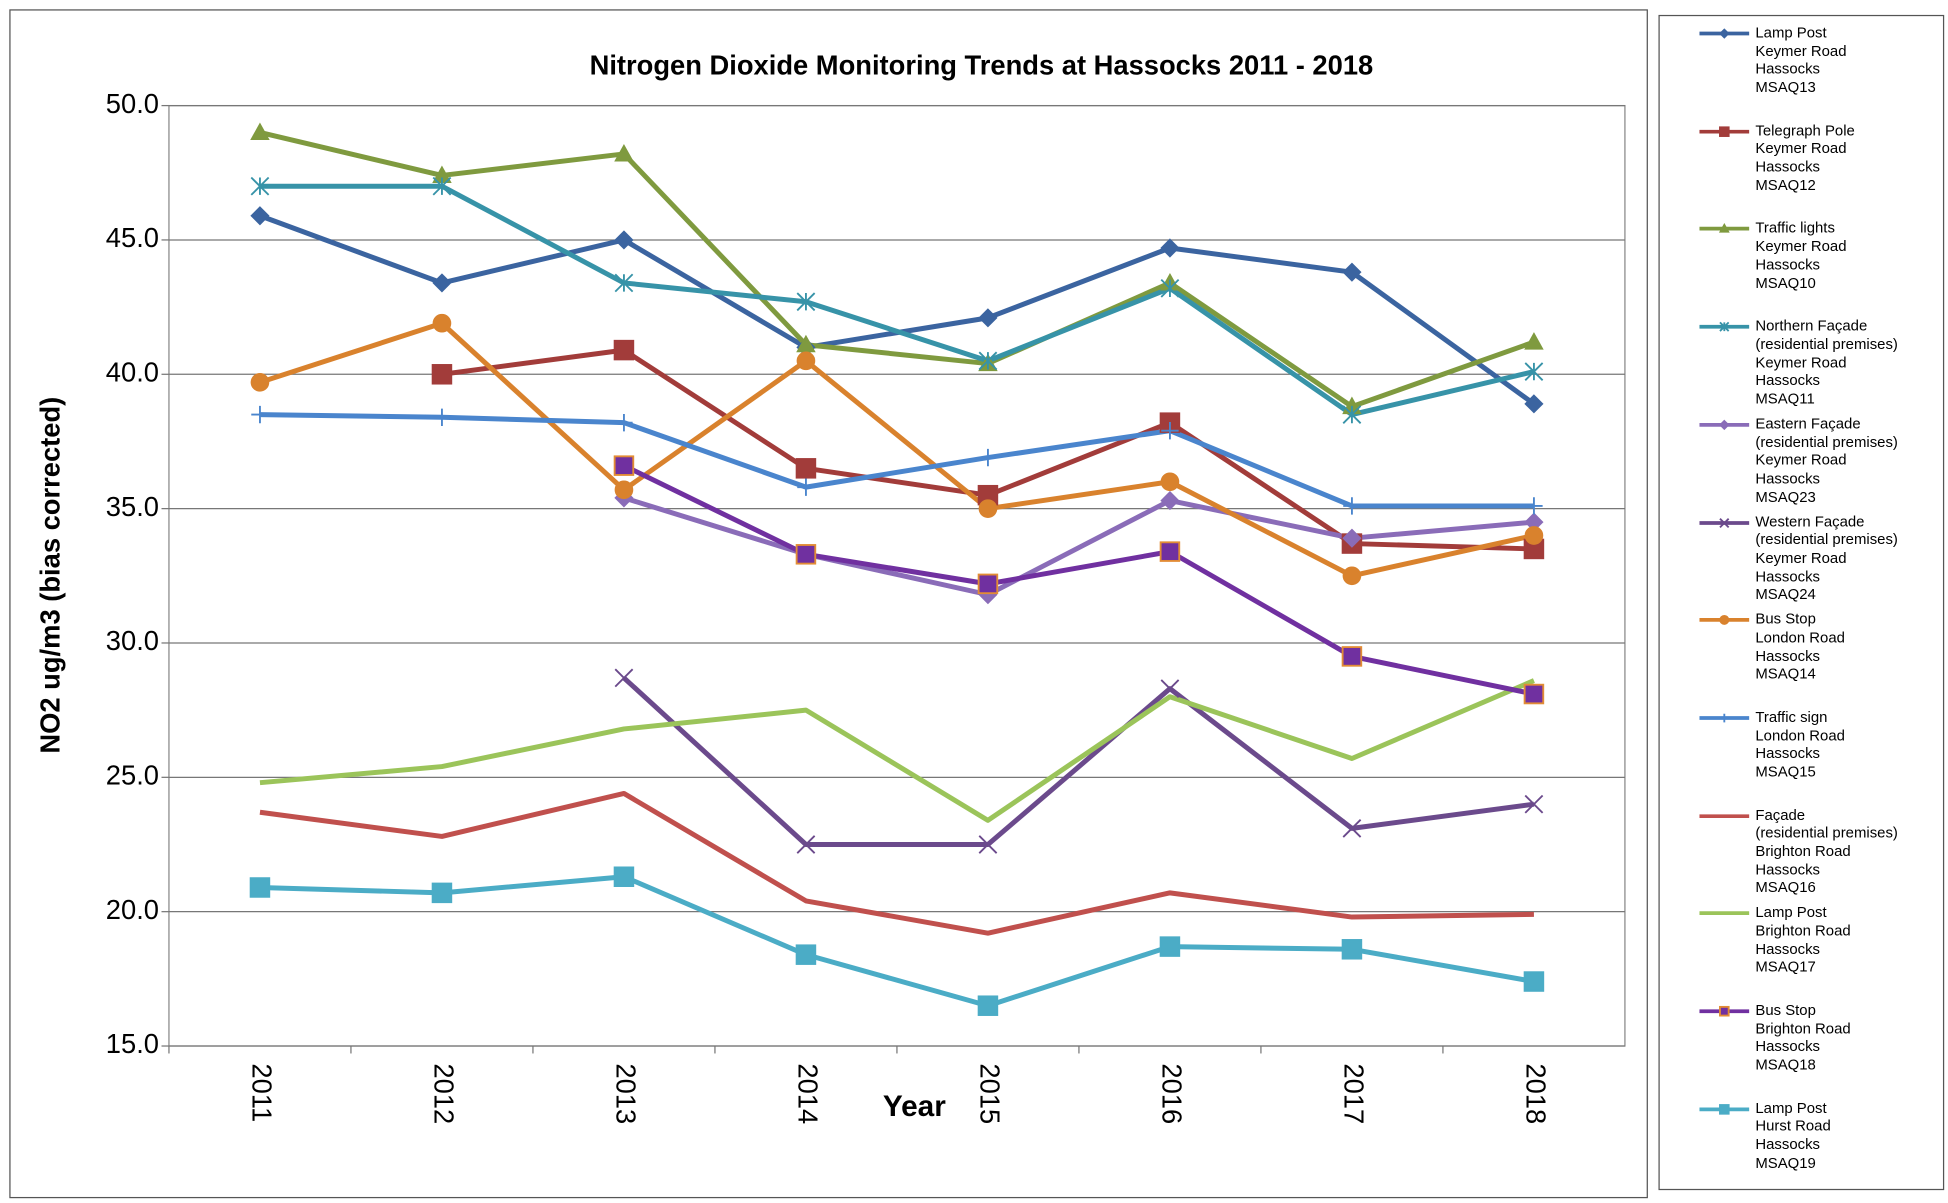 Image resolution: width=1948 pixels, height=1203 pixels. What do you see at coordinates (808, 1093) in the screenshot?
I see `x-tick-label: 2014` at bounding box center [808, 1093].